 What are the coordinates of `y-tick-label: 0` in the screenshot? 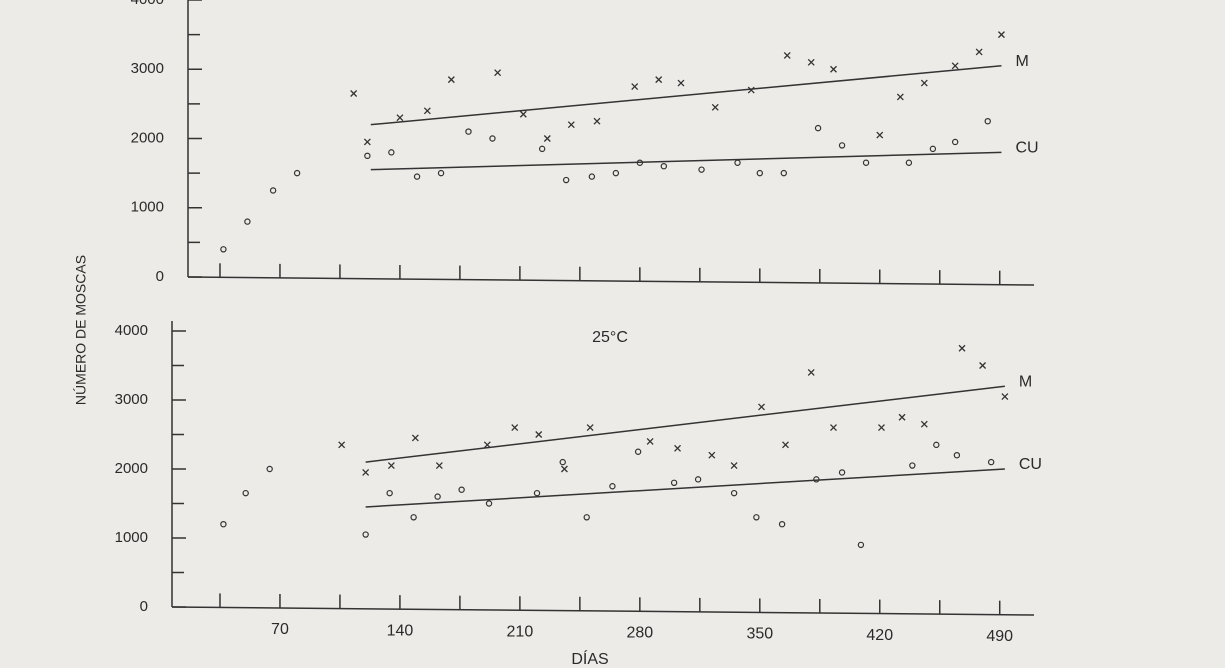 It's located at (160, 276).